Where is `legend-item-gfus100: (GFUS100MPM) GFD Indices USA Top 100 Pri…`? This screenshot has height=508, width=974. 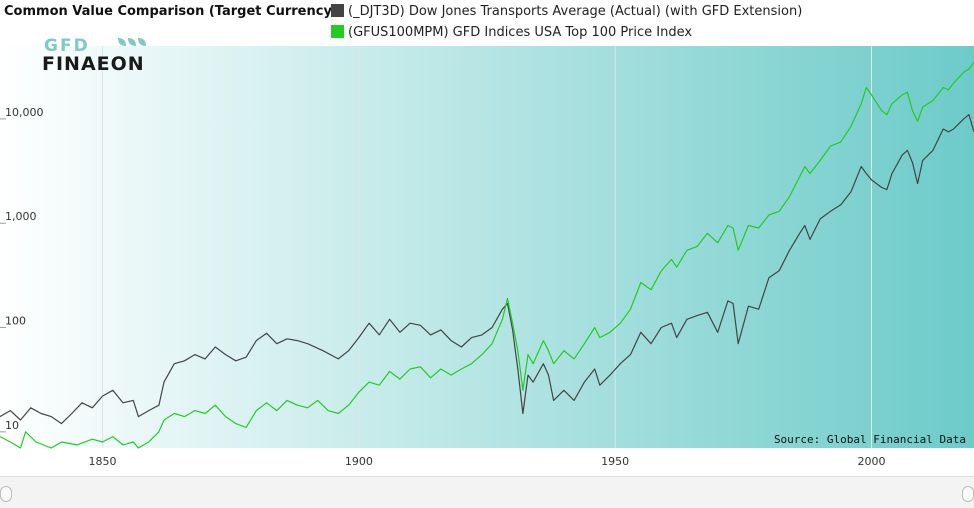 legend-item-gfus100: (GFUS100MPM) GFD Indices USA Top 100 Pri… is located at coordinates (511, 33).